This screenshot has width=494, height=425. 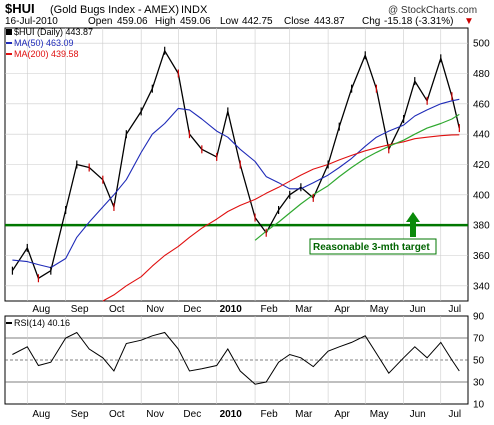 What do you see at coordinates (80, 414) in the screenshot?
I see `x-tick-bottom-sep: Sep` at bounding box center [80, 414].